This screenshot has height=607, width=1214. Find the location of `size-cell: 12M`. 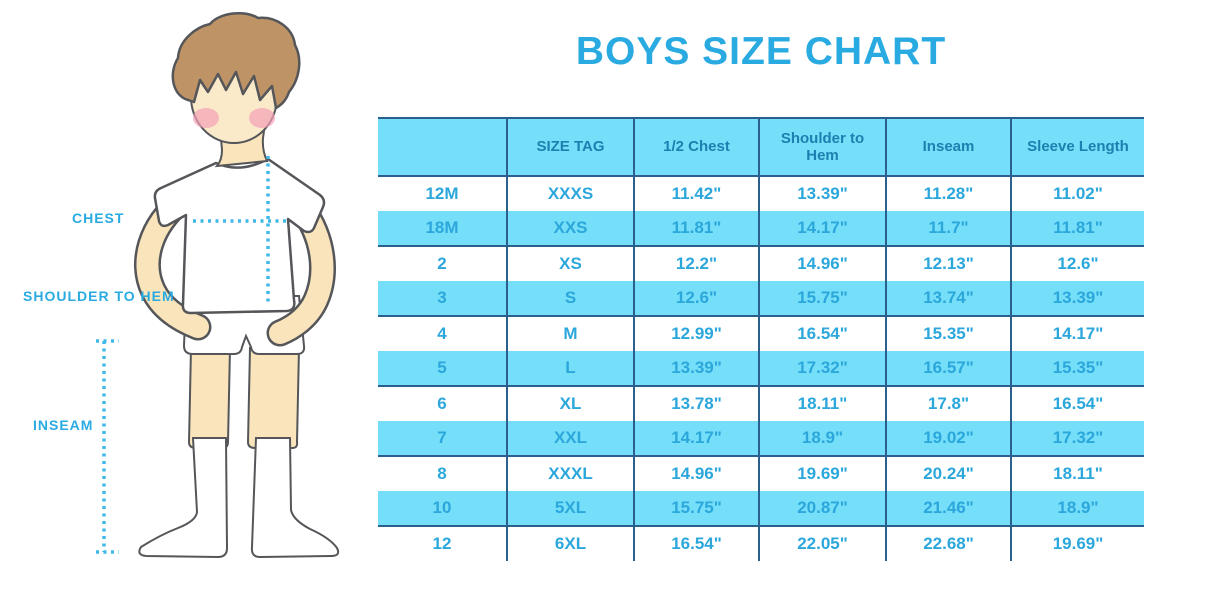

size-cell: 12M is located at coordinates (442, 193).